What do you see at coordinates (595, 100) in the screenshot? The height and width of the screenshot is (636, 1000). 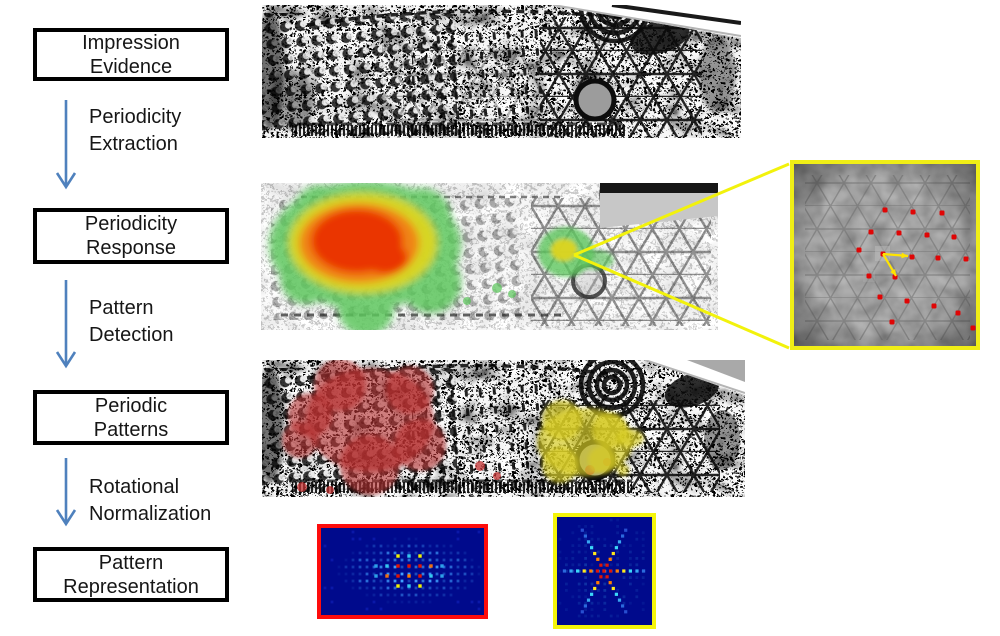 I see `circle-tread-feature` at bounding box center [595, 100].